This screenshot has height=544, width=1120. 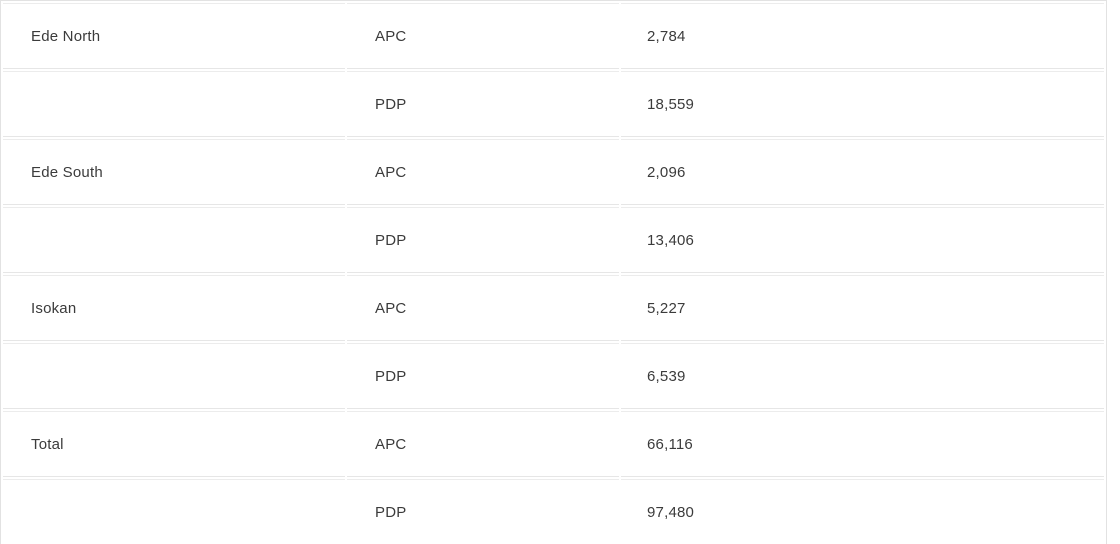 I want to click on lga-cell: Ede South, so click(x=174, y=172).